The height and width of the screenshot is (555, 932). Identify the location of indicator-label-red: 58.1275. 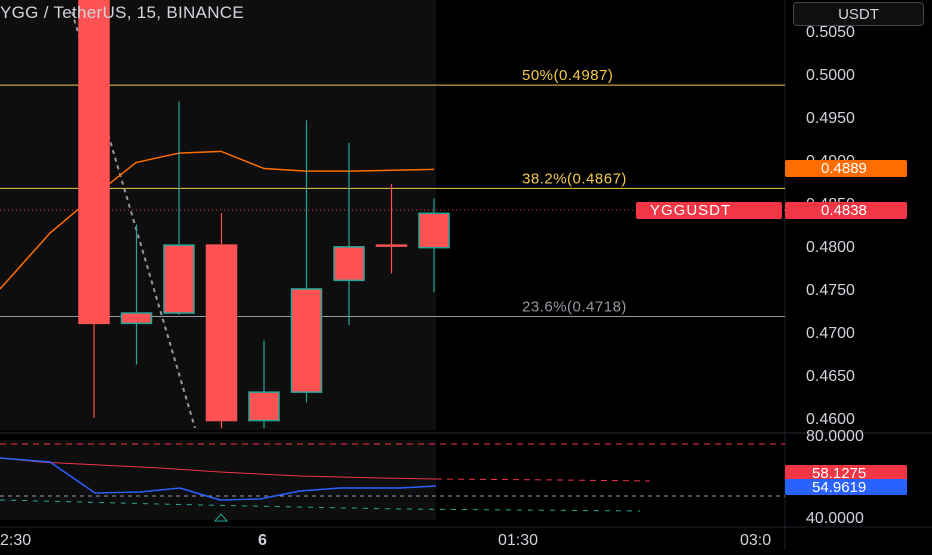
(839, 473).